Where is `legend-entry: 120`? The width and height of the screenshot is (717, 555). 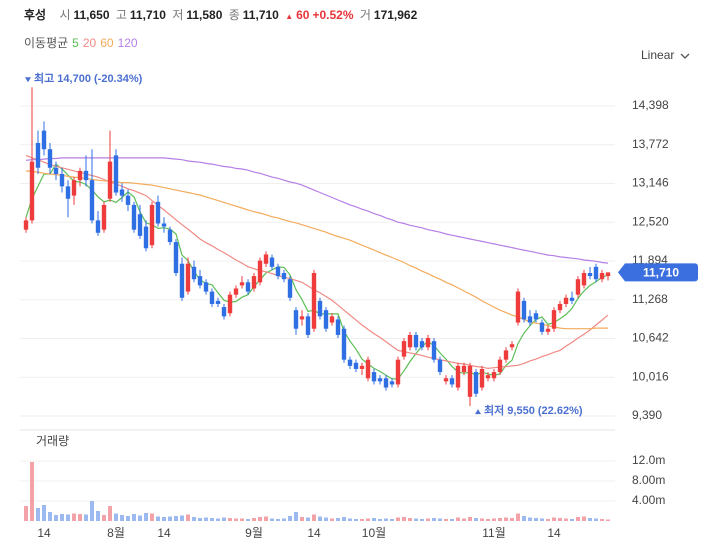 legend-entry: 120 is located at coordinates (127, 43).